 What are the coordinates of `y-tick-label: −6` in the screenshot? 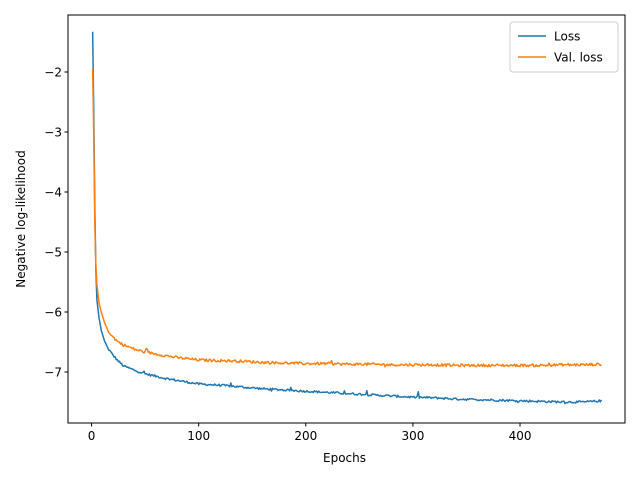 It's located at (53, 313).